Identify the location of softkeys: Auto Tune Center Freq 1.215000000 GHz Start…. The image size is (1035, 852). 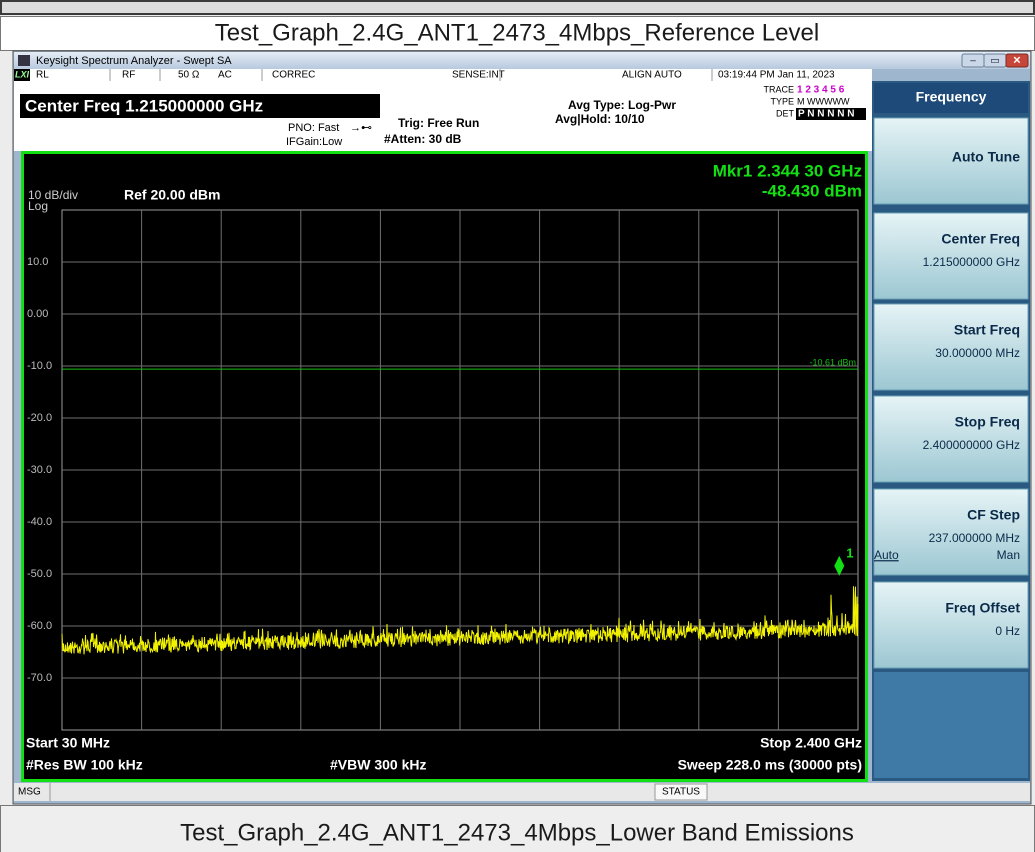
(951, 393).